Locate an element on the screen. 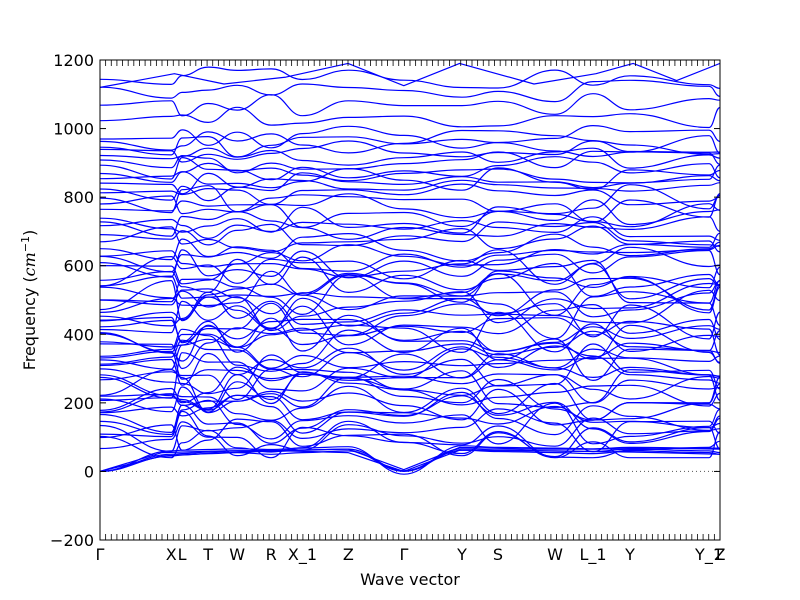  y-tick-label: 600 is located at coordinates (78, 266).